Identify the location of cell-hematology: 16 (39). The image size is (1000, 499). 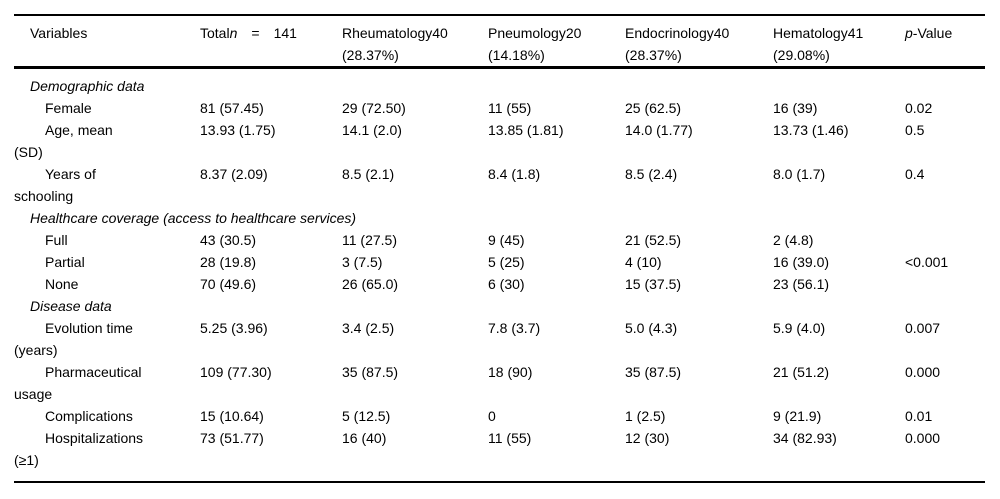
(795, 108).